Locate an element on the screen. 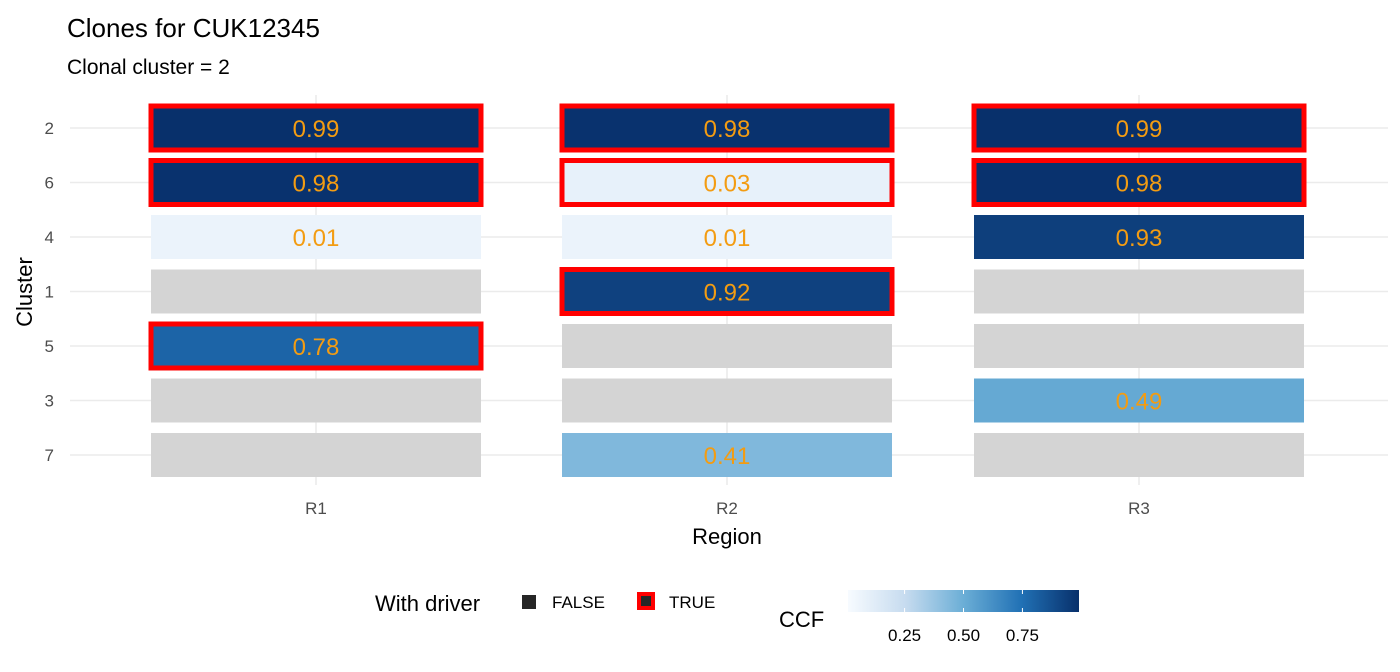 The width and height of the screenshot is (1400, 672). y-tick-5: 5 is located at coordinates (49, 346).